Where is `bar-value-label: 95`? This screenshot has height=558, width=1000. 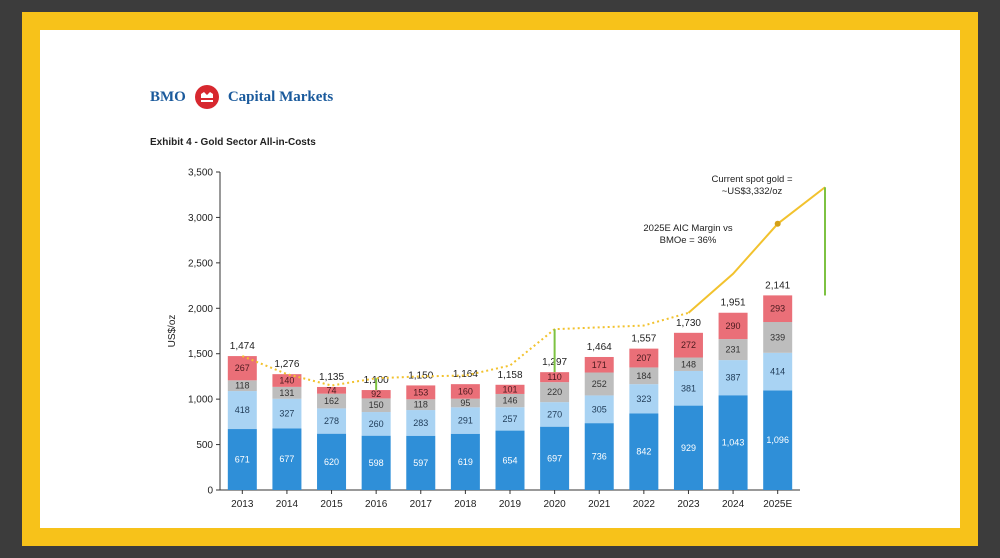 bar-value-label: 95 is located at coordinates (465, 403).